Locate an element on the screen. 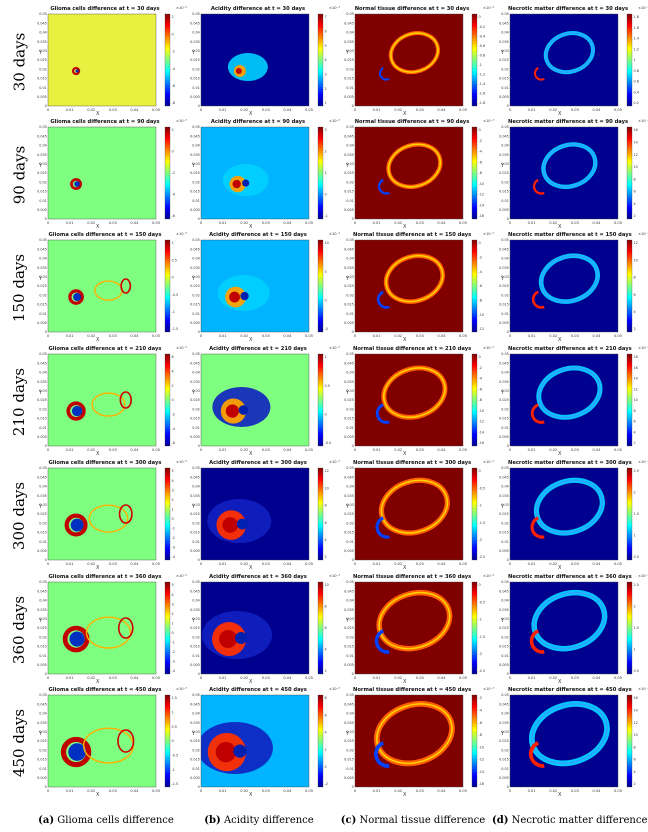 This screenshot has height=832, width=648. panel-title: Glioma cells difference at t = 30 days is located at coordinates (105, 9).